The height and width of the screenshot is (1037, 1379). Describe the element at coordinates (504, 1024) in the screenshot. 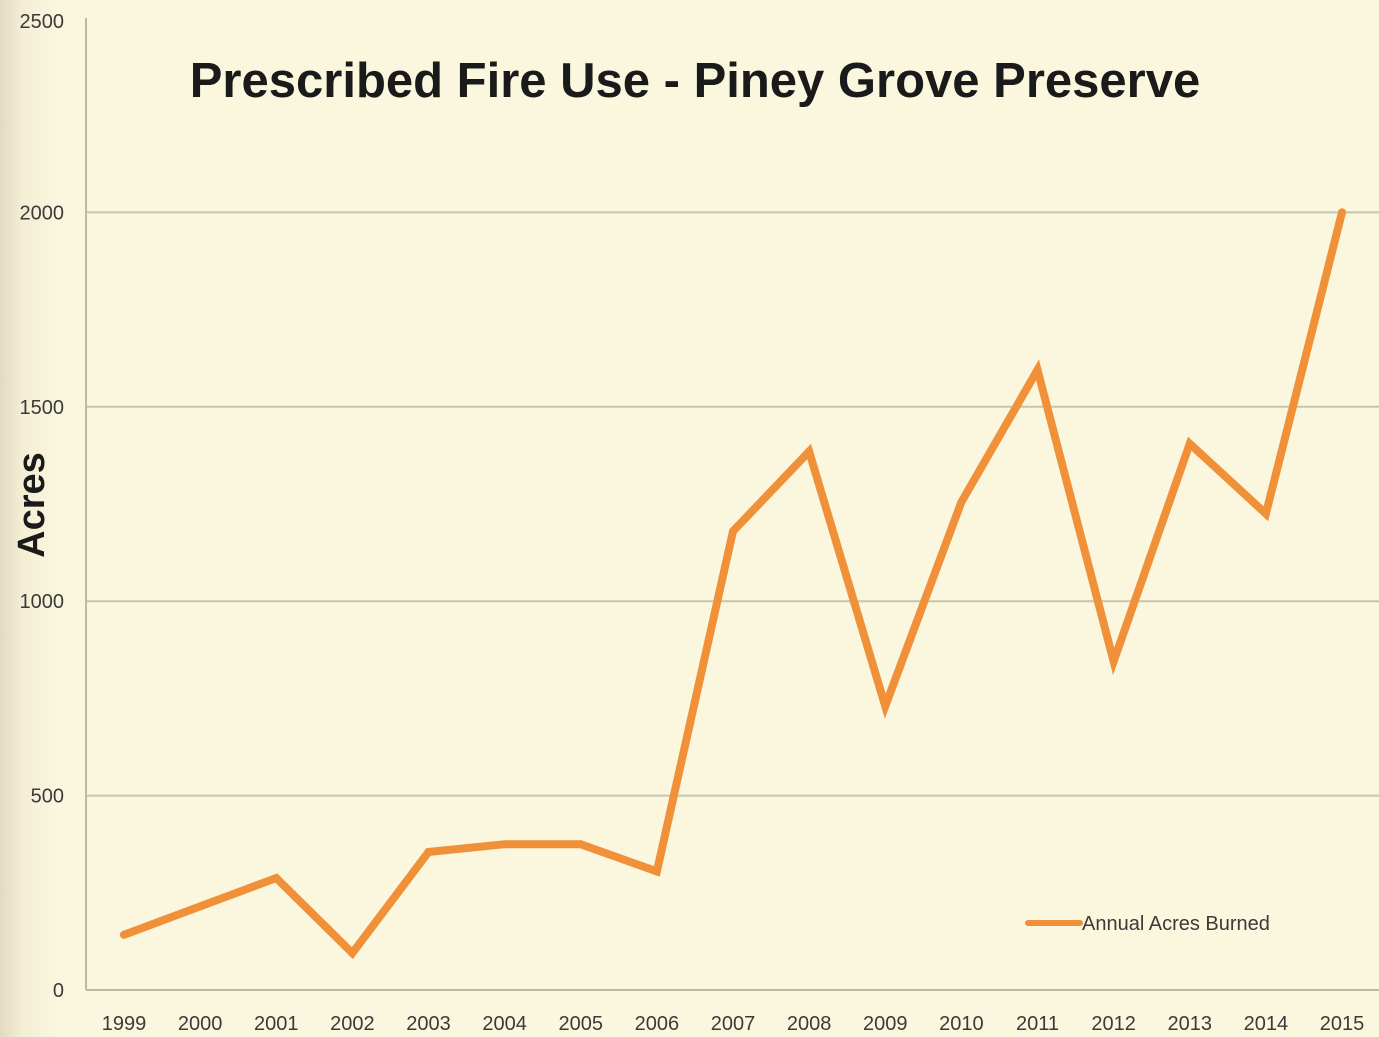

I see `x-tick-label: 2004` at that location.